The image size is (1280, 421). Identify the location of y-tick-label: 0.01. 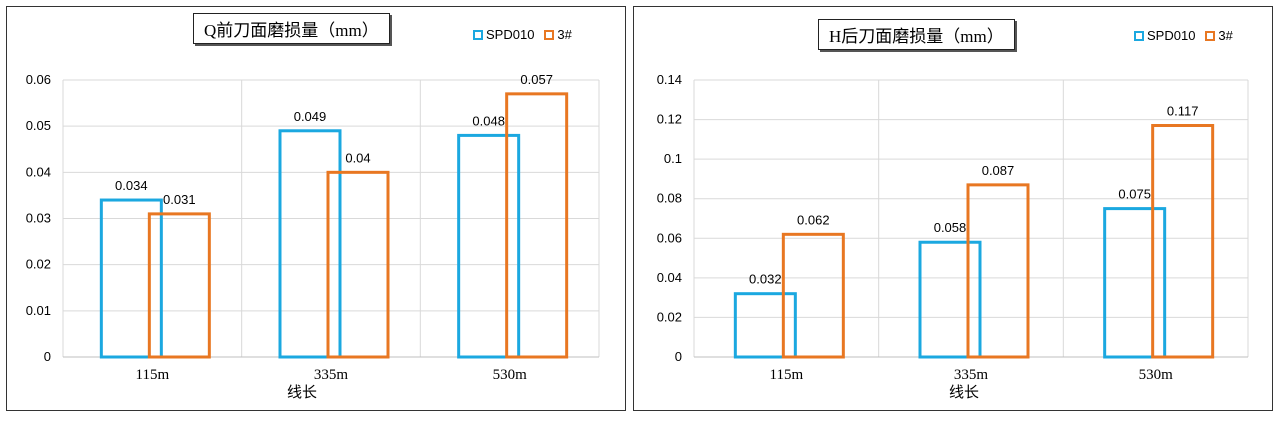
(38, 310).